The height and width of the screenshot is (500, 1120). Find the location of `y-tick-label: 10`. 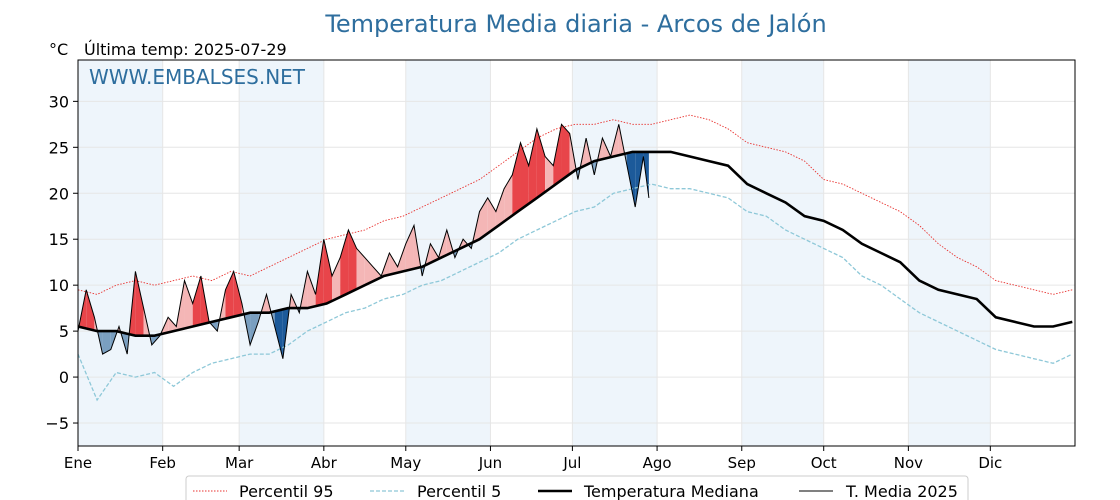

y-tick-label: 10 is located at coordinates (59, 285).